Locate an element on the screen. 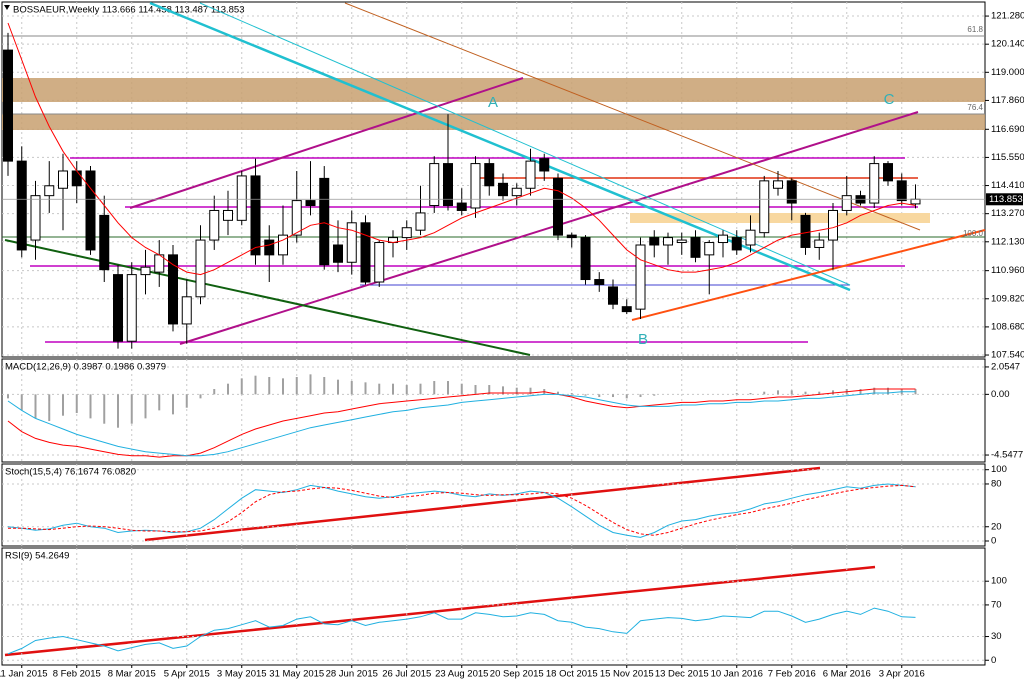 The image size is (1024, 683). annotation: B is located at coordinates (643, 339).